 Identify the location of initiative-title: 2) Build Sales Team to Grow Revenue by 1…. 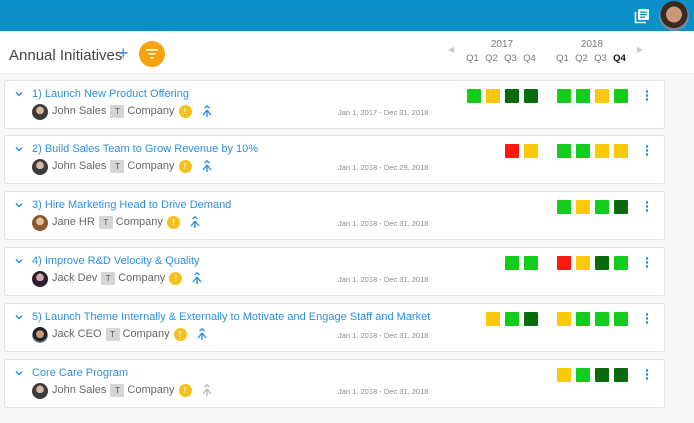
(145, 149).